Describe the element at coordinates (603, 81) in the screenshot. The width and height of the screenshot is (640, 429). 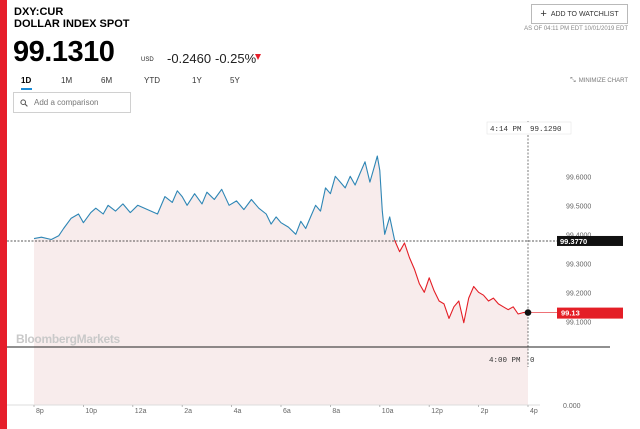
I see `minimize-label: MINIMIZE CHART` at that location.